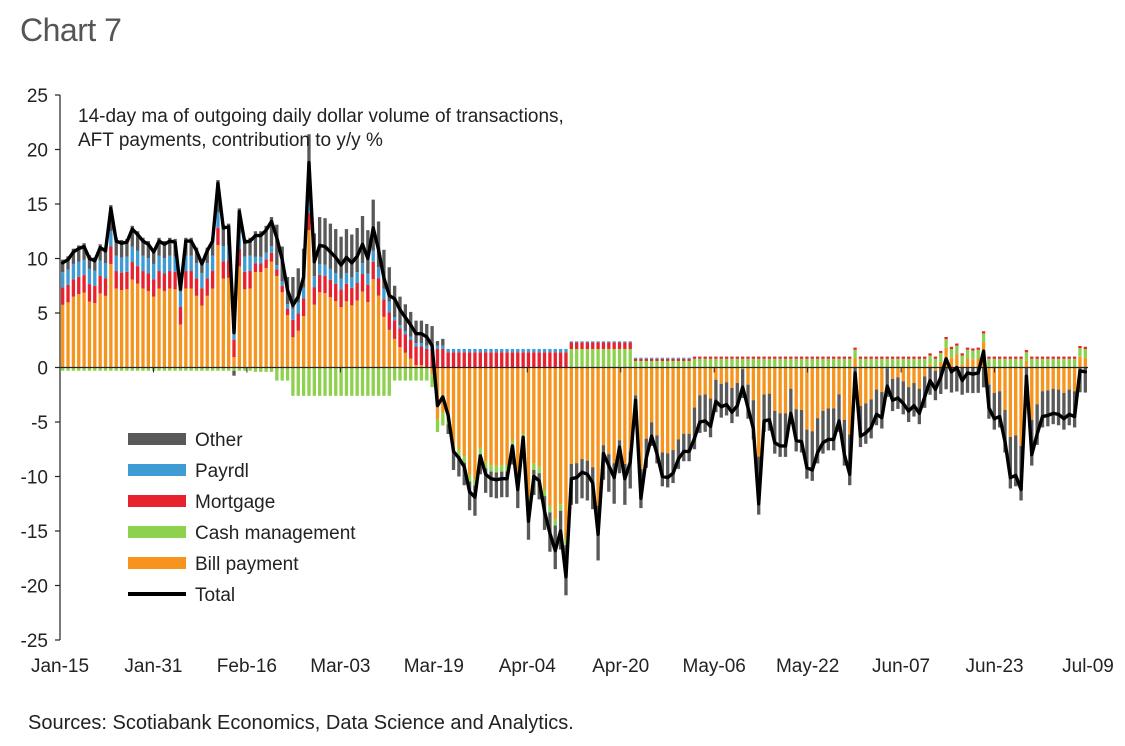  What do you see at coordinates (157, 563) in the screenshot?
I see `legend-swatch` at bounding box center [157, 563].